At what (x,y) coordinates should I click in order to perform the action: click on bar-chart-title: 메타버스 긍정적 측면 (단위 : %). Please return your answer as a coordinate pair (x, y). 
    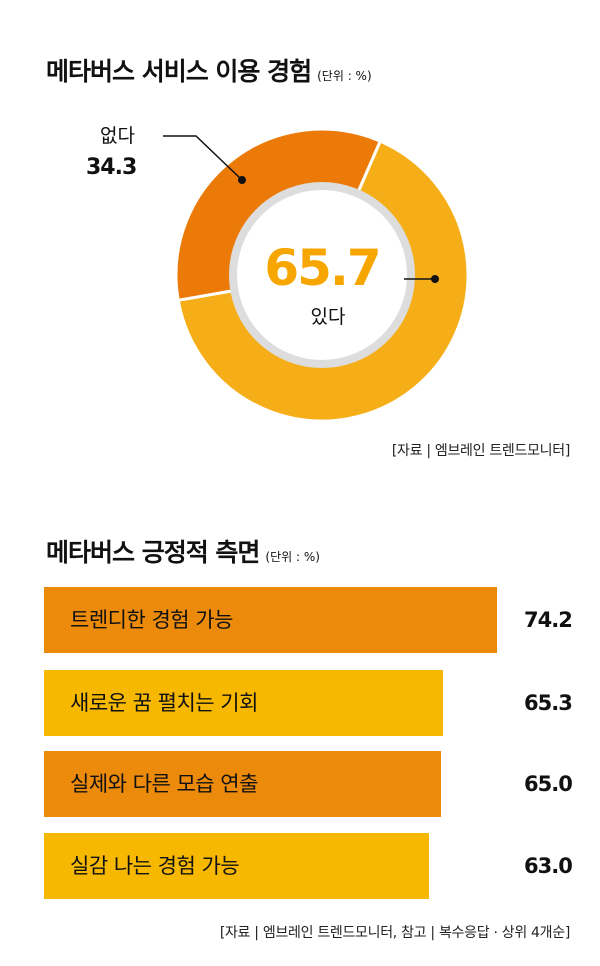
    Looking at the image, I should click on (183, 551).